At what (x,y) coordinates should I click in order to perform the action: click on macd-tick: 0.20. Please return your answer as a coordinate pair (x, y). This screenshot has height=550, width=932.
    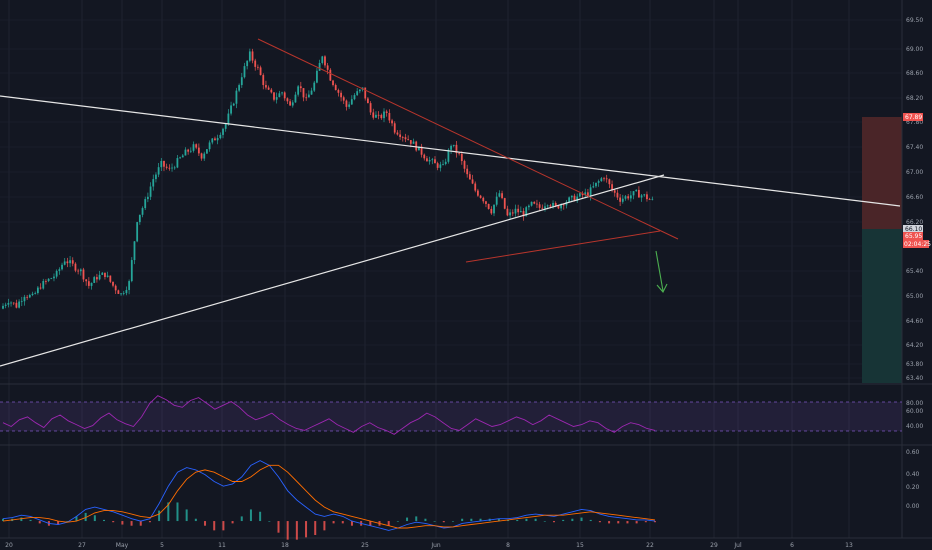
    Looking at the image, I should click on (913, 487).